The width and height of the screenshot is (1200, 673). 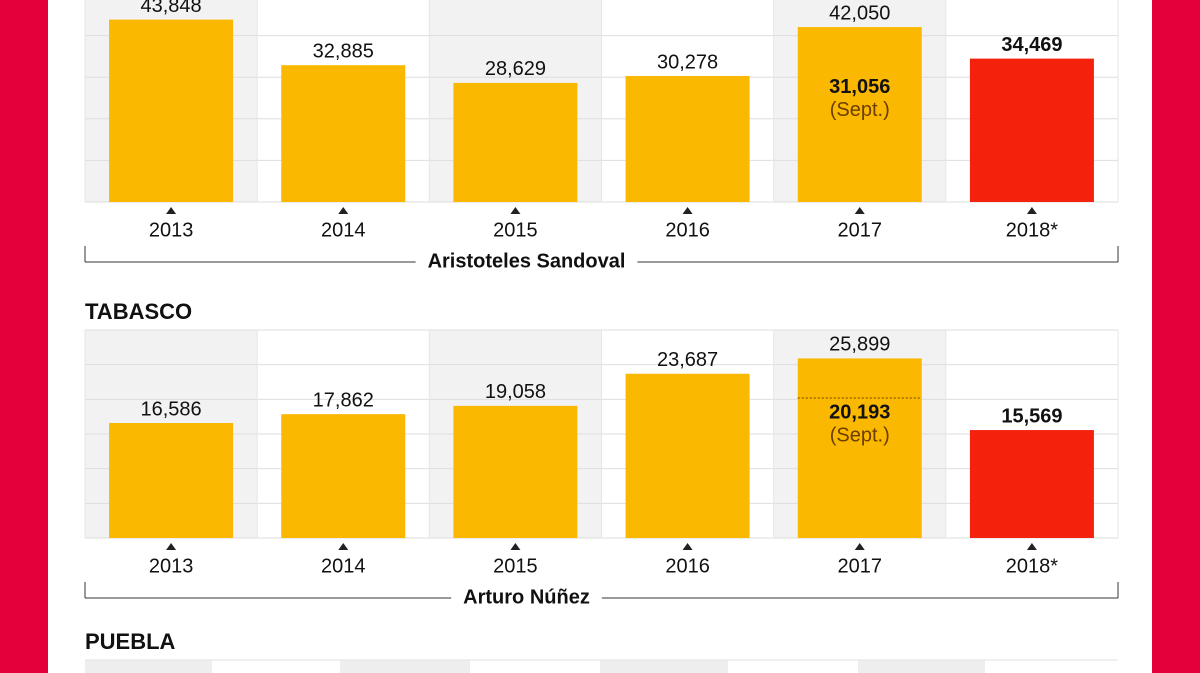 I want to click on value-label: 43,848, so click(x=170, y=8).